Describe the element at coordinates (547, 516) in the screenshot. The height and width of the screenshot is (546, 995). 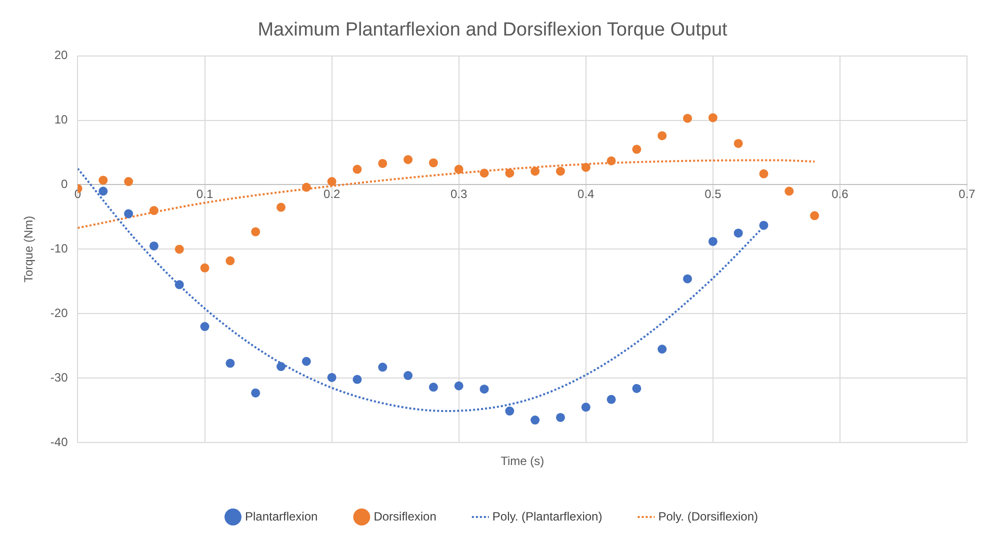
I see `legend-label: Poly. (Plantarflexion)` at that location.